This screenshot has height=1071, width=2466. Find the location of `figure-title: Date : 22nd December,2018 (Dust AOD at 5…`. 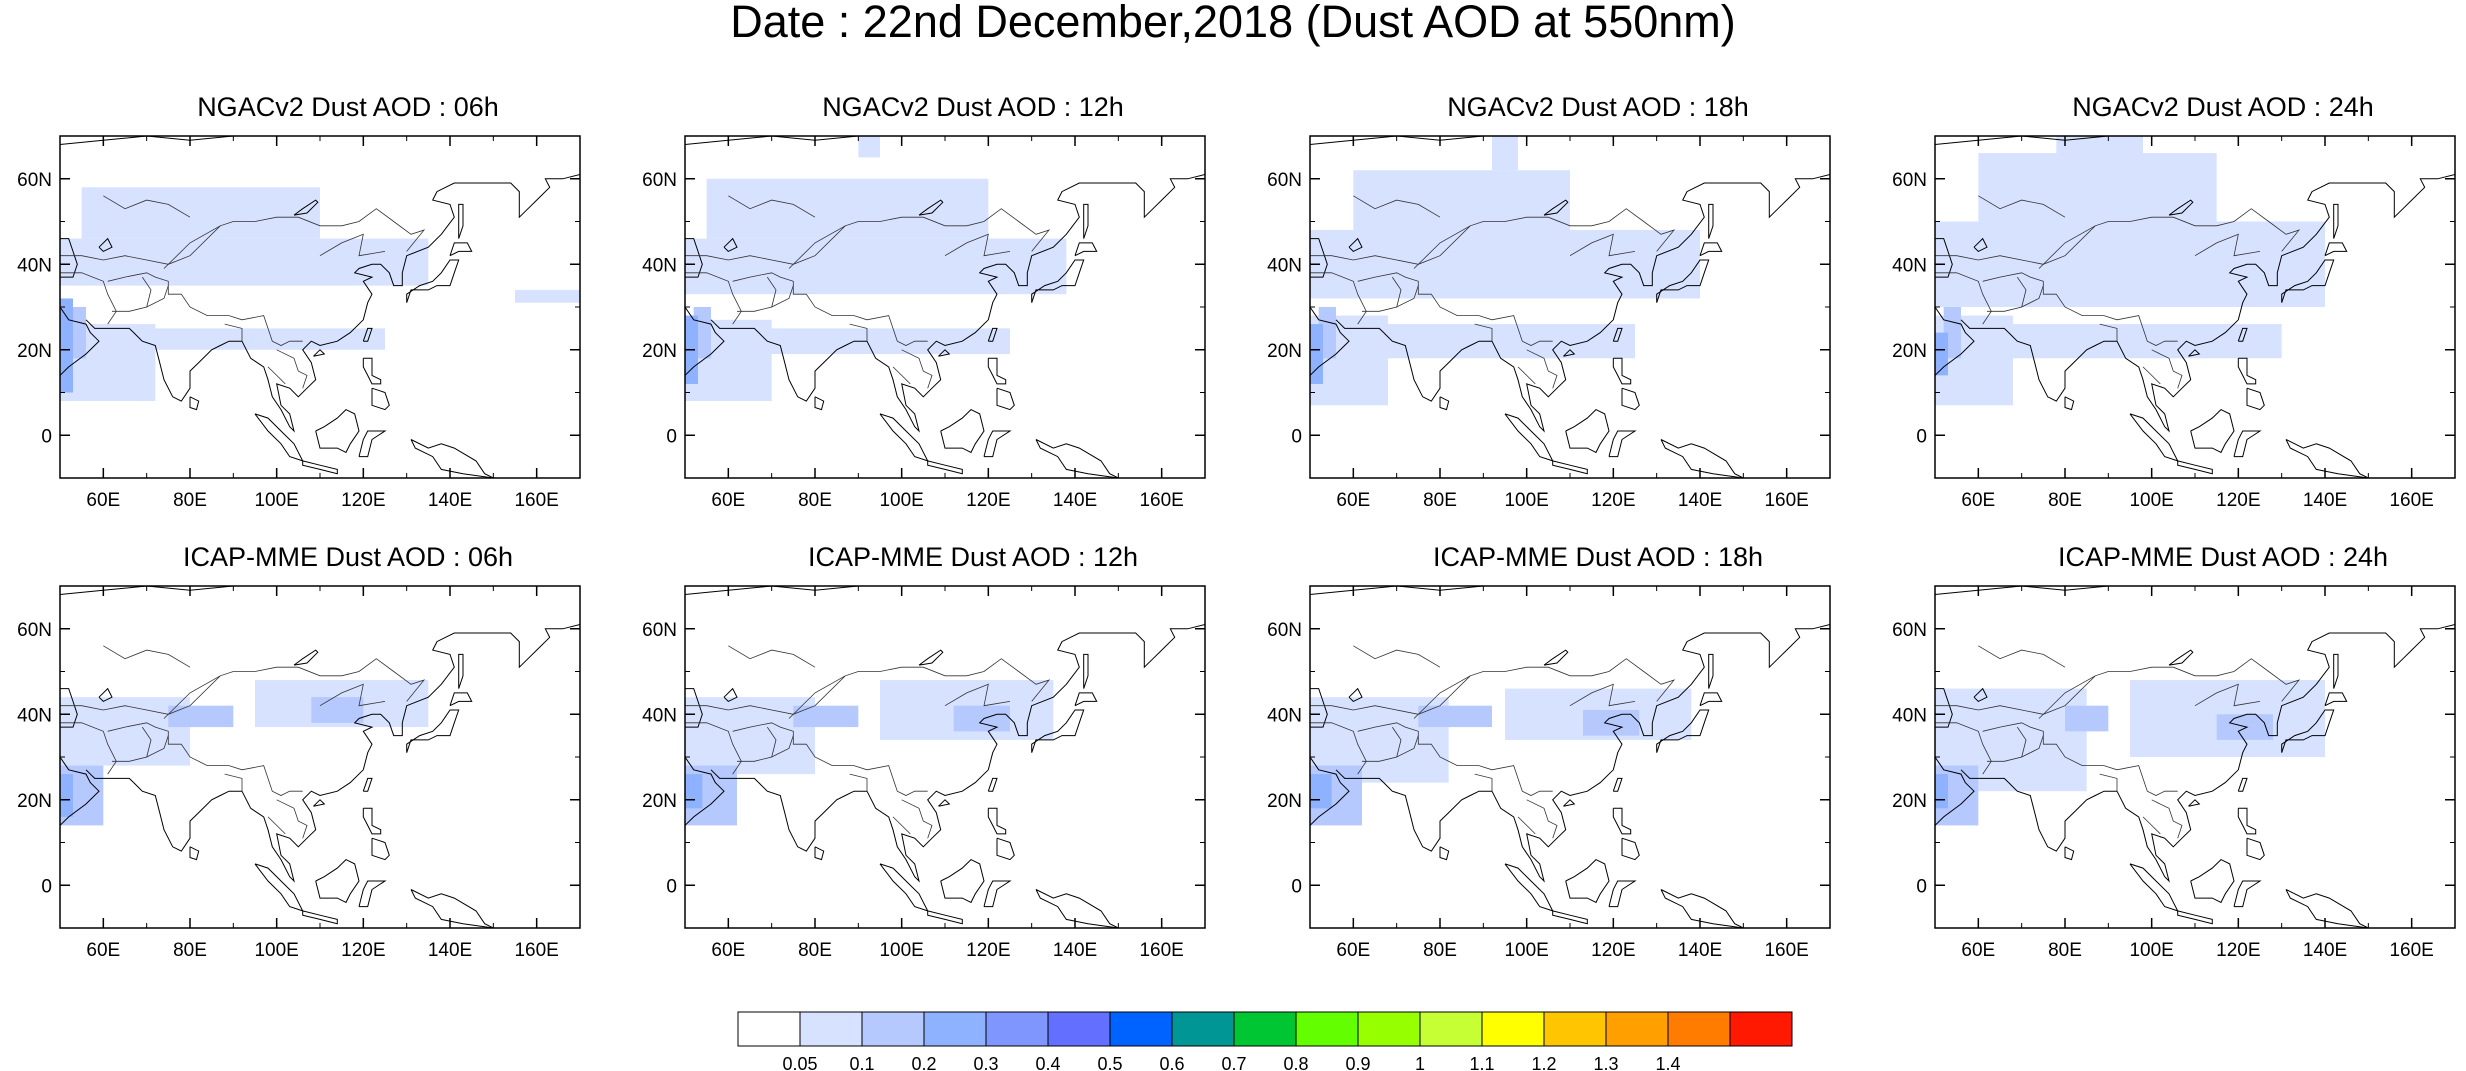

figure-title: Date : 22nd December,2018 (Dust AOD at 5… is located at coordinates (1233, 23).